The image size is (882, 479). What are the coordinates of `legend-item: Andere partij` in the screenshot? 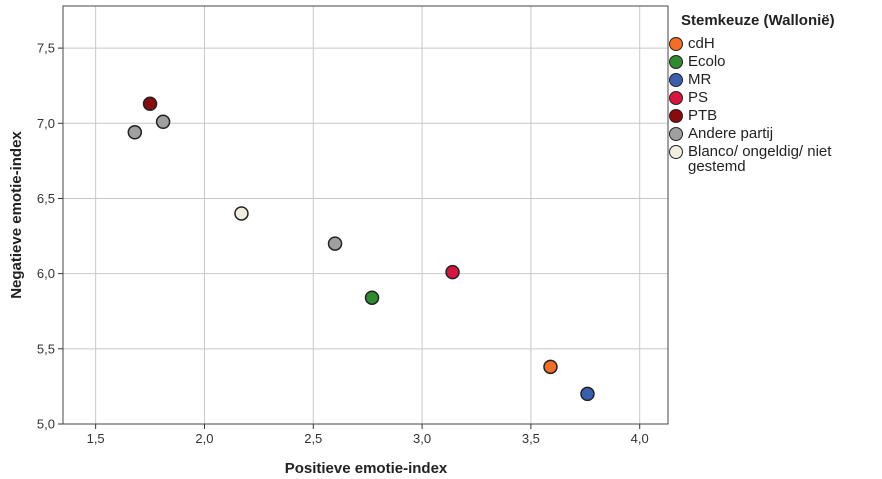 It's located at (774, 133).